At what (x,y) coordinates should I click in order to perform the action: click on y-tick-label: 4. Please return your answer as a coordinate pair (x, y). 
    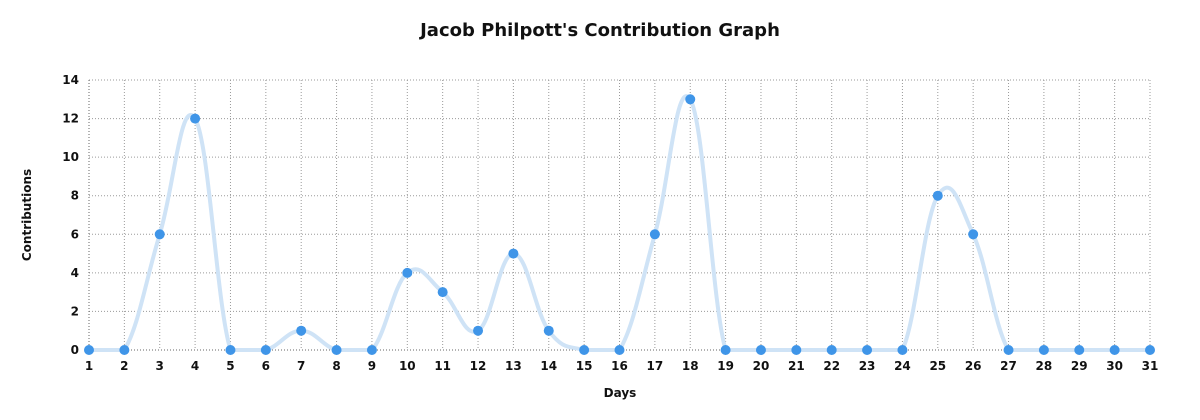
    Looking at the image, I should click on (75, 273).